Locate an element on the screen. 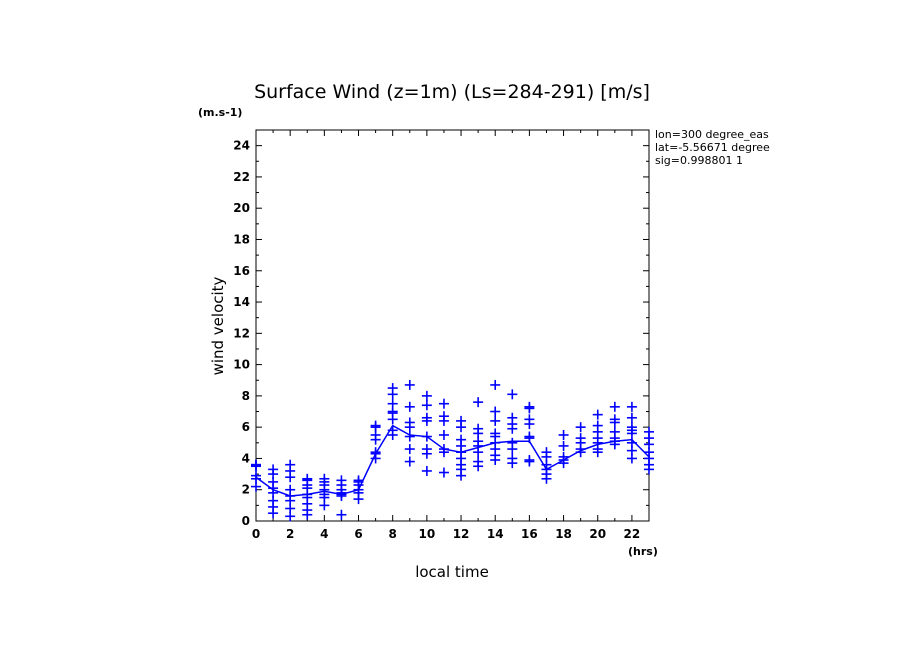  x-tick-label: 2 is located at coordinates (290, 534).